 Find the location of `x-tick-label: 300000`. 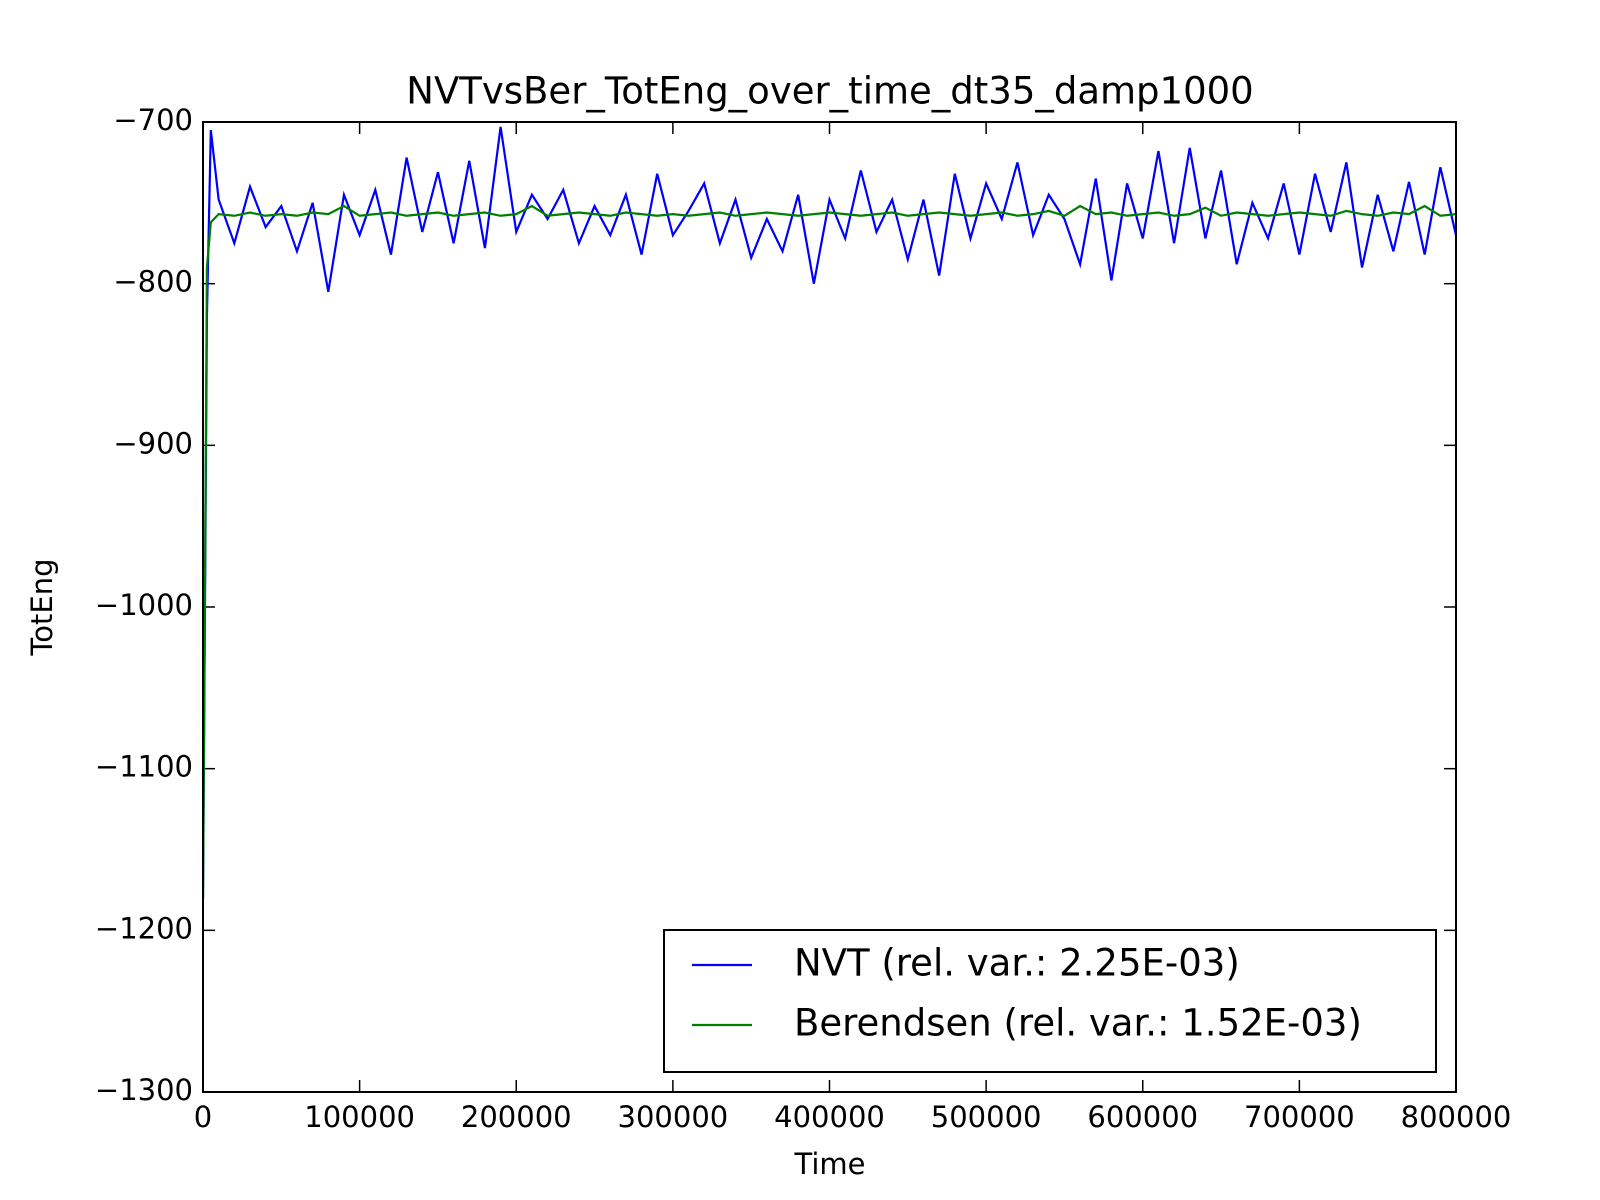

x-tick-label: 300000 is located at coordinates (673, 1117).